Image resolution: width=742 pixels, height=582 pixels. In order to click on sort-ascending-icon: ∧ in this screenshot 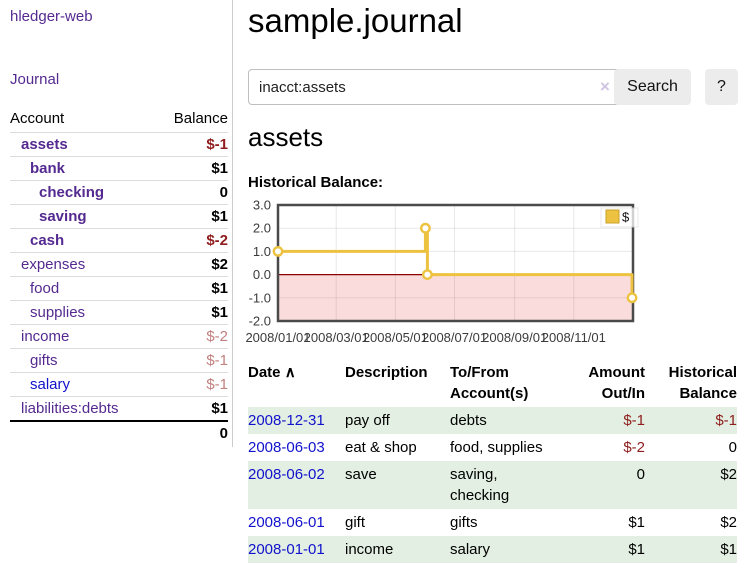, I will do `click(290, 372)`.